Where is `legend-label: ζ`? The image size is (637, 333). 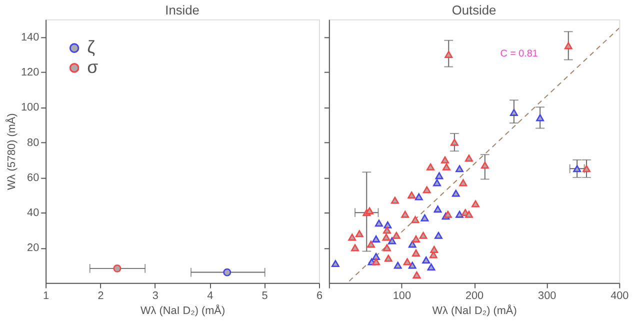
legend-label: ζ is located at coordinates (91, 47).